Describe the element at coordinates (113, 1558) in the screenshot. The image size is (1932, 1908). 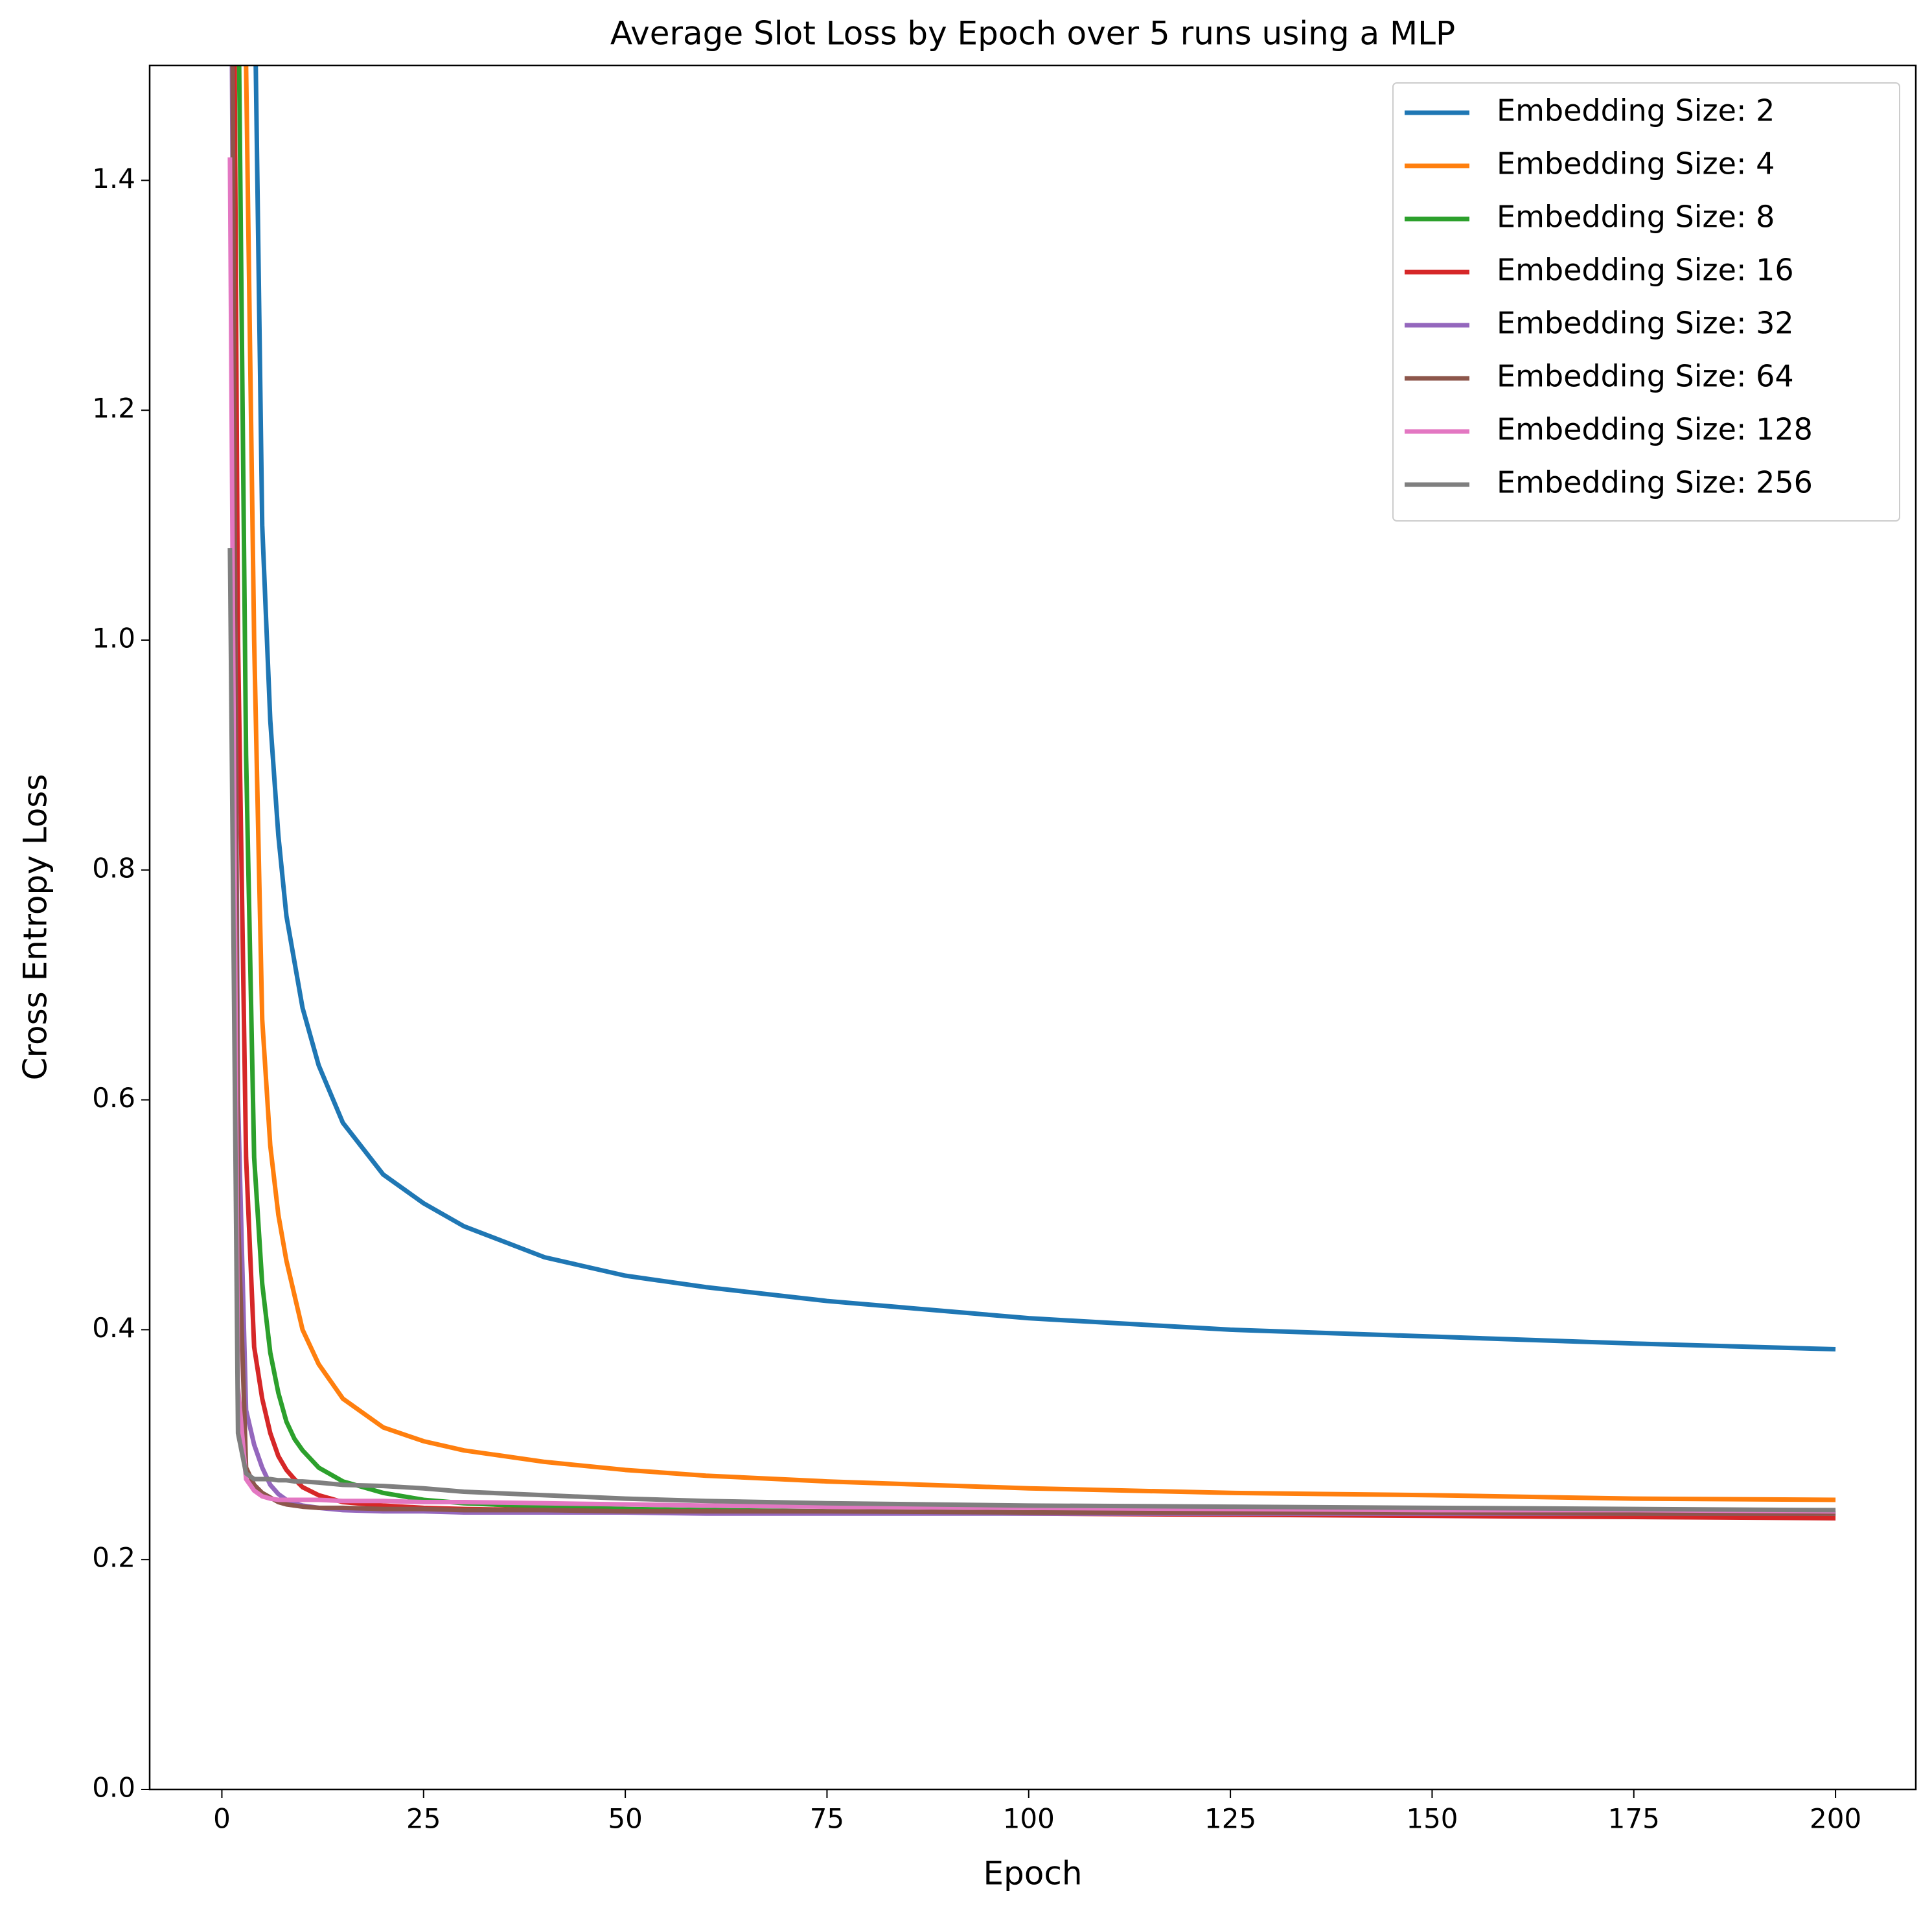
I see `y-tick-label: 0.2` at that location.